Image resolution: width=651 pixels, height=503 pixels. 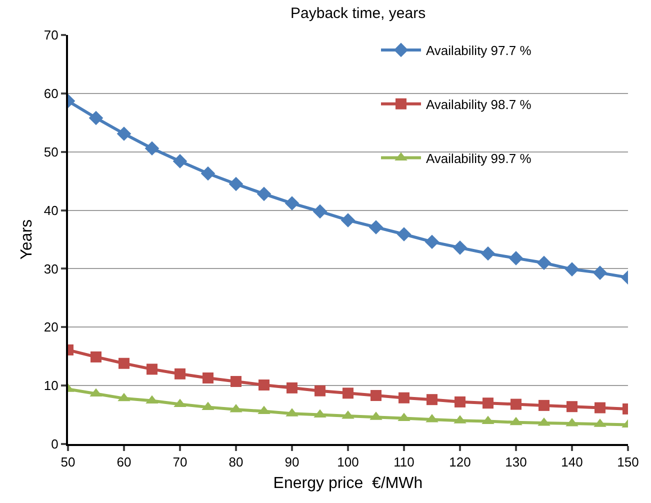 I want to click on y-tick-label: 10, so click(x=51, y=386).